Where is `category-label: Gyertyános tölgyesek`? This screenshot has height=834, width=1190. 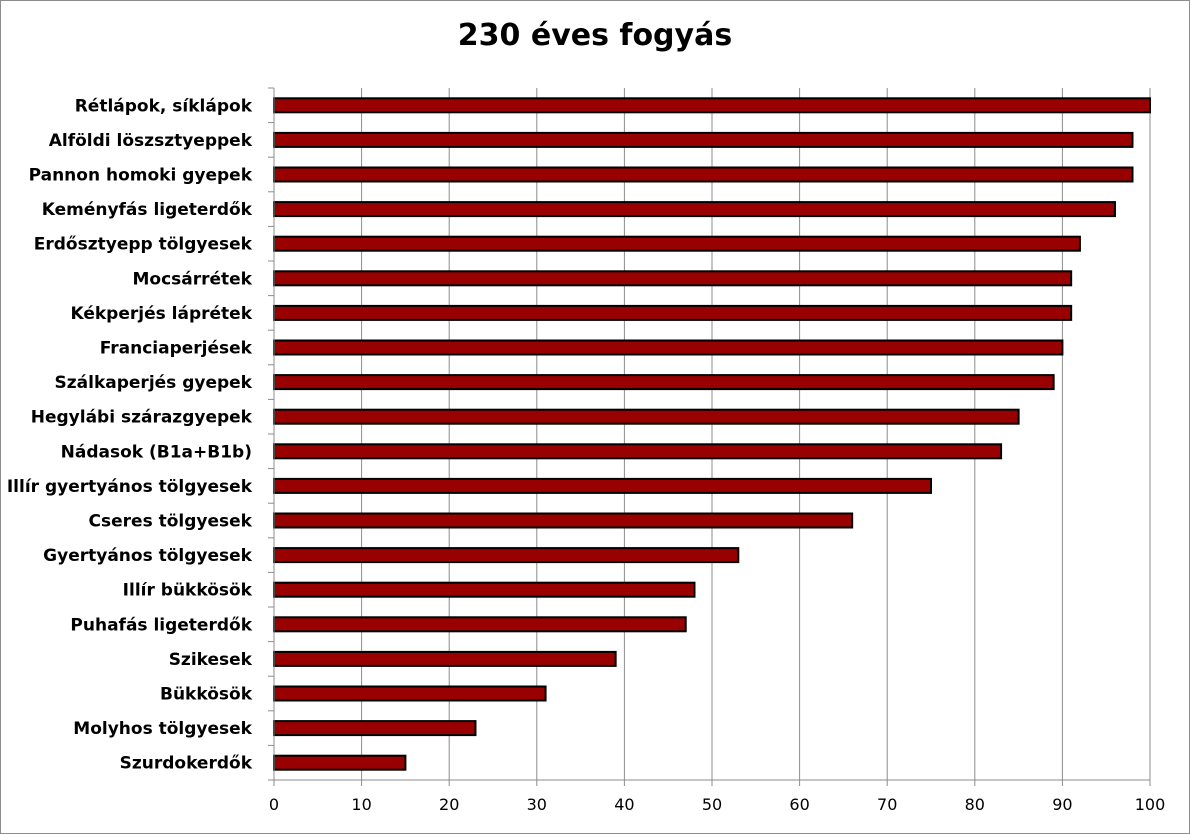
category-label: Gyertyános tölgyesek is located at coordinates (148, 556).